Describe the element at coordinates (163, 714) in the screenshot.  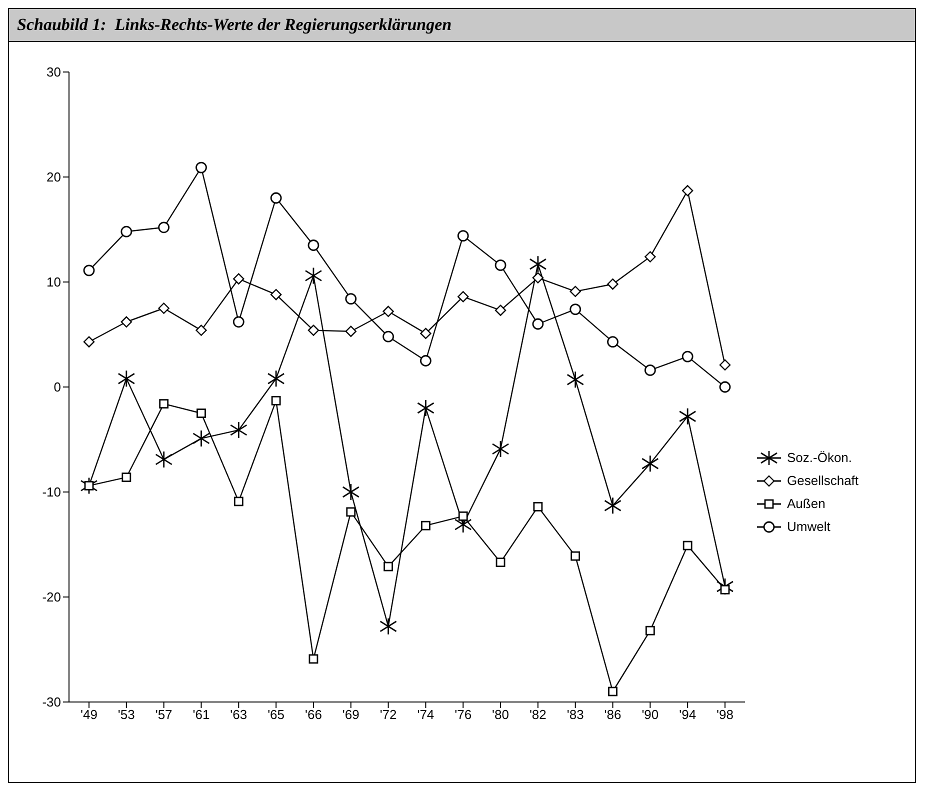
I see `x-tick-label: '57` at that location.